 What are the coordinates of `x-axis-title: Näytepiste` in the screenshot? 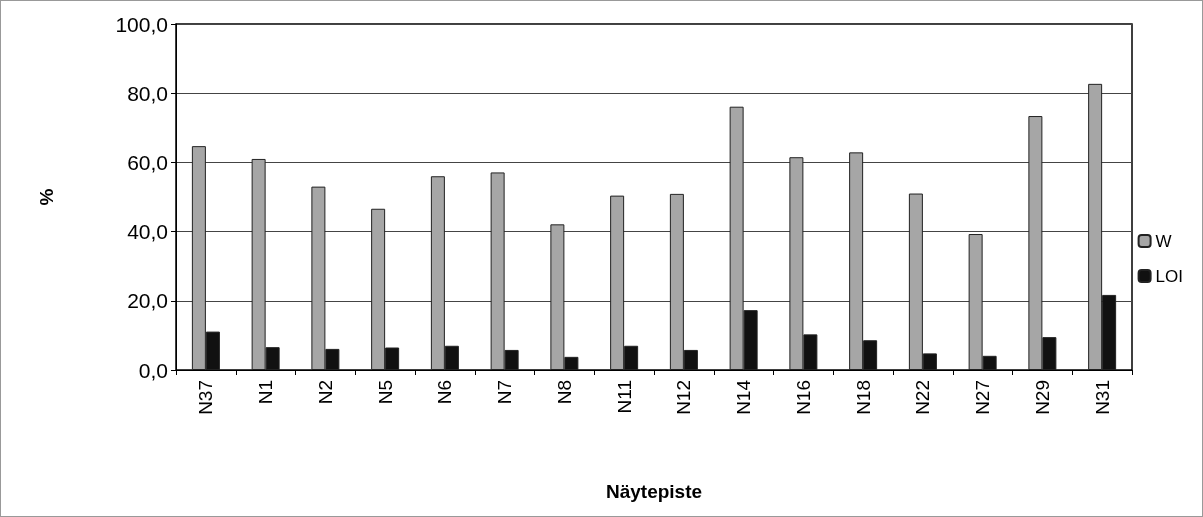 It's located at (654, 491).